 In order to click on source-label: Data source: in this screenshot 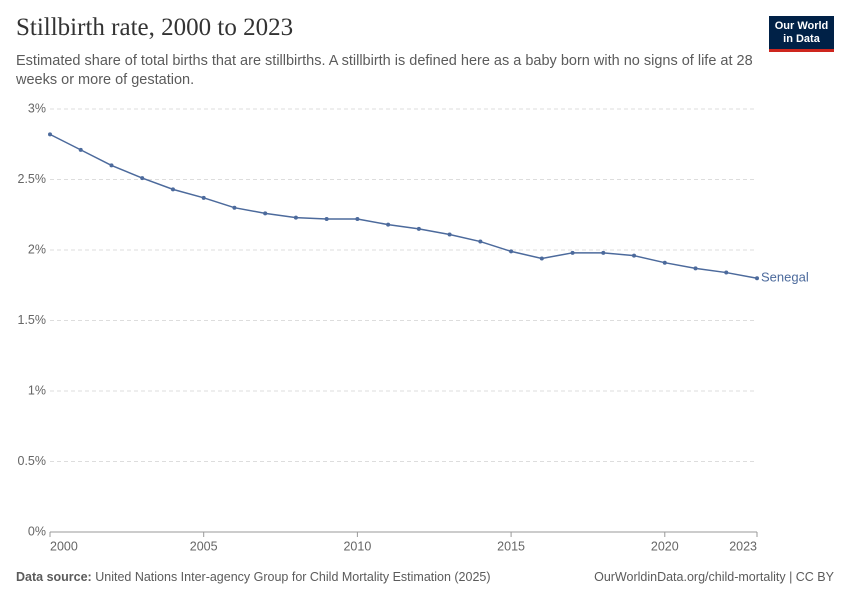, I will do `click(54, 577)`.